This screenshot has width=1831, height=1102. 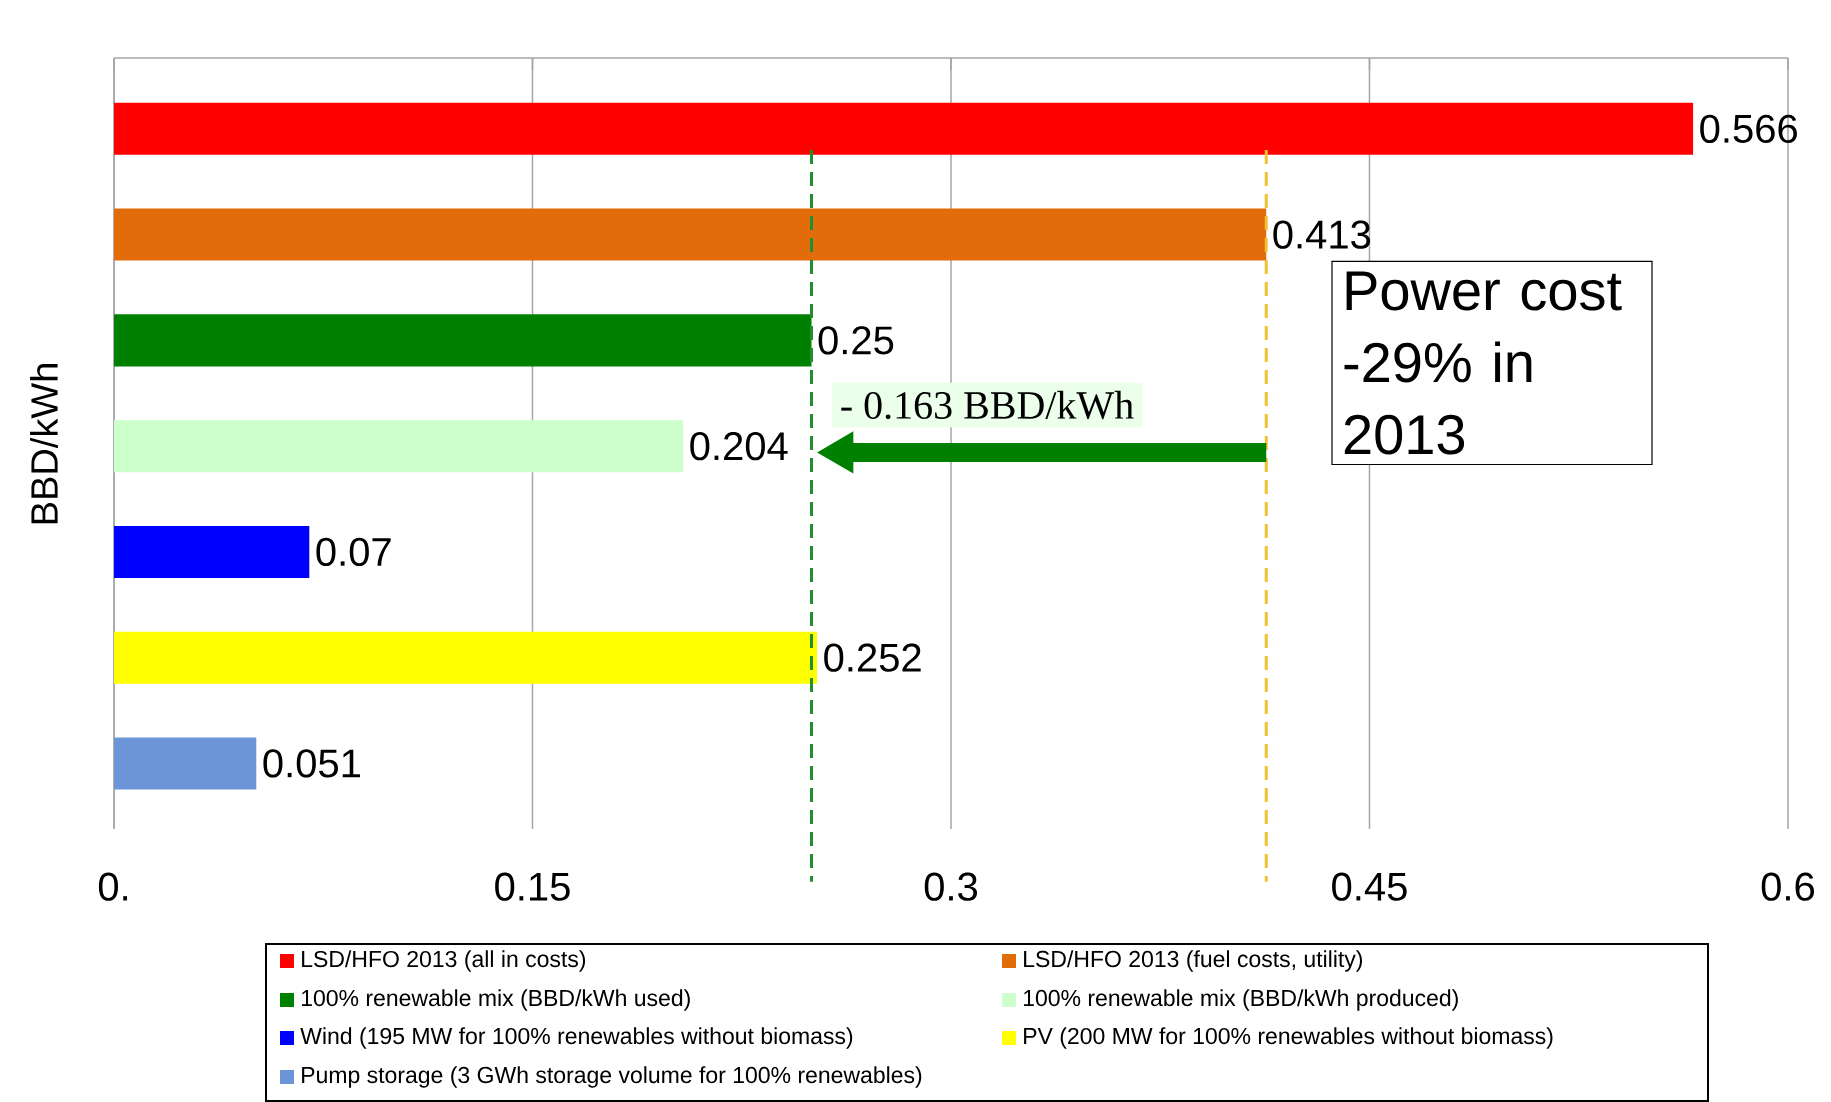 I want to click on x-tick-label: 0.3, so click(x=951, y=886).